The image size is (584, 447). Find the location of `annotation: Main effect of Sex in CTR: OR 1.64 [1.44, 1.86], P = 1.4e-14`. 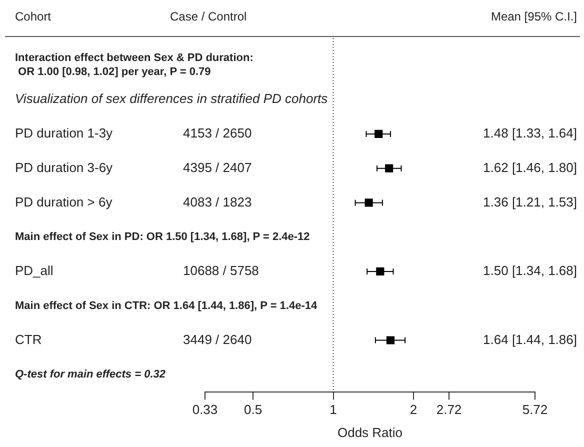

annotation: Main effect of Sex in CTR: OR 1.64 [1.44, 1.86], P = 1.4e-14 is located at coordinates (166, 306).